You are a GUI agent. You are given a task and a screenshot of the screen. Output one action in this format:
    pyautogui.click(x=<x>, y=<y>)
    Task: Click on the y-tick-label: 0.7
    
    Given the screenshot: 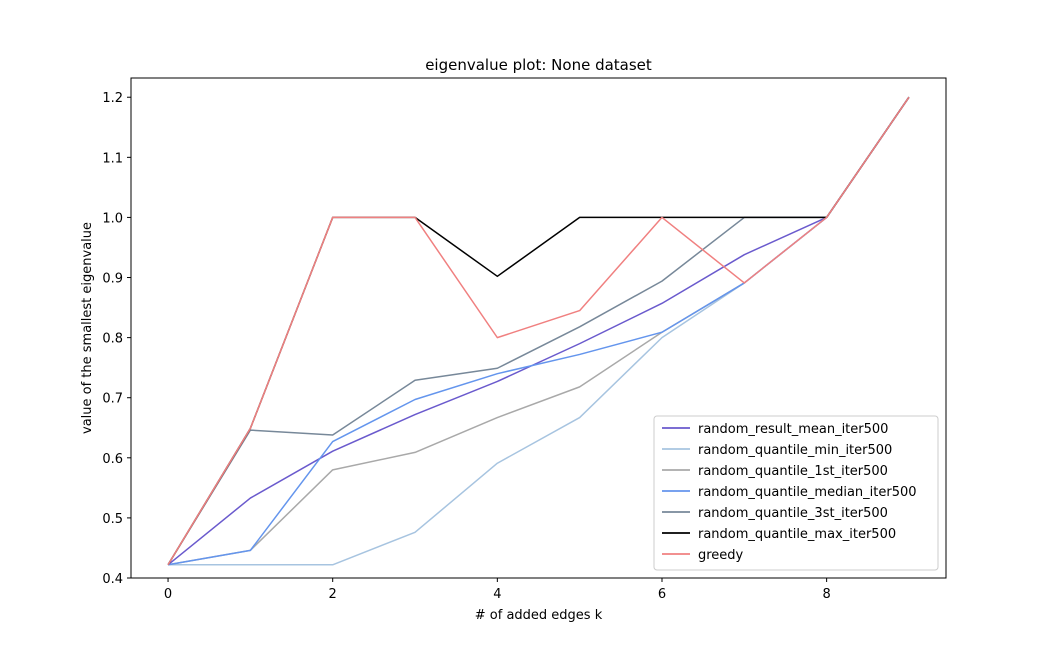 What is the action you would take?
    pyautogui.click(x=112, y=399)
    